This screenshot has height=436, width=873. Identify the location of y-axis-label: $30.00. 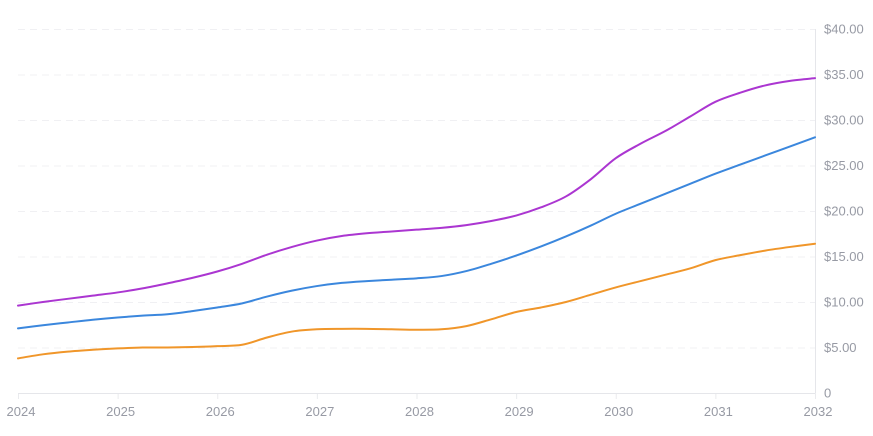
(844, 120).